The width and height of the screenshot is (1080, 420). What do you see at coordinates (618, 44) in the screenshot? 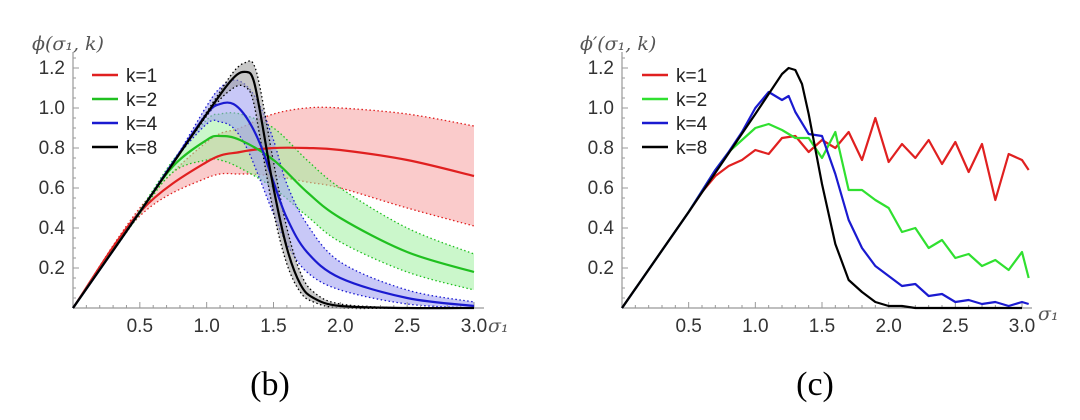
I see `y-axis-label: ϕ′(σ₁, k)` at bounding box center [618, 44].